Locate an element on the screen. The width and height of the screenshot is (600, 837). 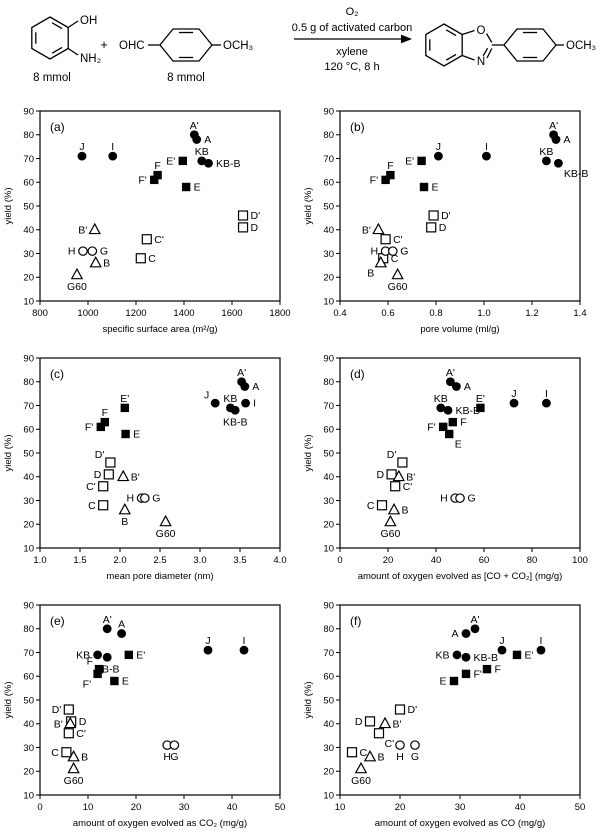
point-B is located at coordinates (381, 261).